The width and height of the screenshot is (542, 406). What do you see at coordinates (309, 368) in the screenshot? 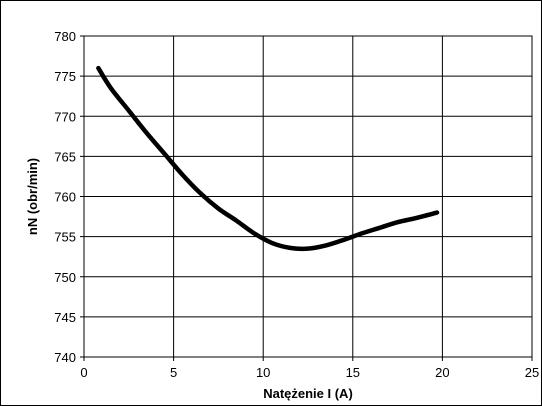
I see `x-axis-ticks: 0 5 10 15 20 25` at bounding box center [309, 368].